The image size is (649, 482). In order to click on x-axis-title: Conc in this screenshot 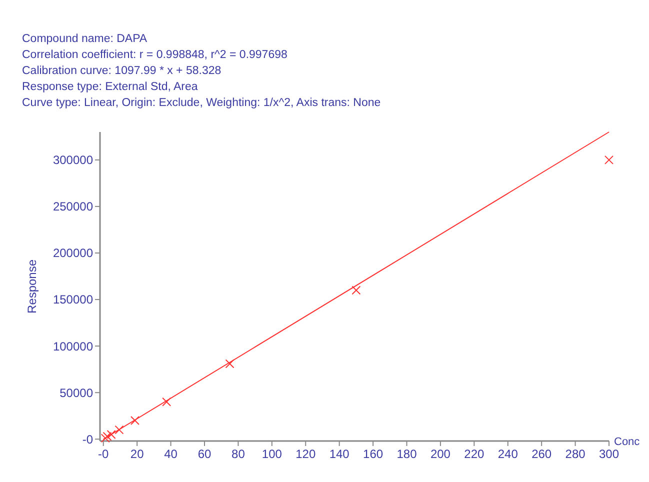, I will do `click(627, 442)`.